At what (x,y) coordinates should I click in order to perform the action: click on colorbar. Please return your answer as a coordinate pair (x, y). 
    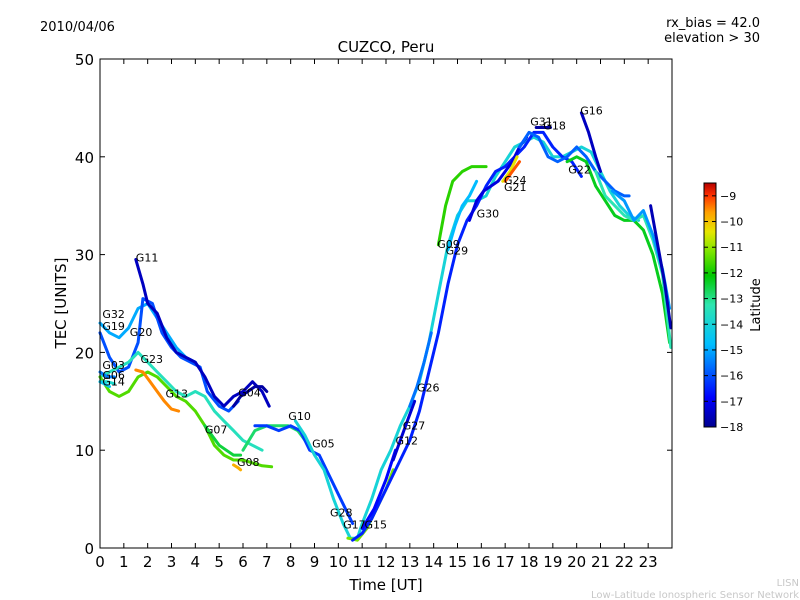
    Looking at the image, I should click on (710, 305).